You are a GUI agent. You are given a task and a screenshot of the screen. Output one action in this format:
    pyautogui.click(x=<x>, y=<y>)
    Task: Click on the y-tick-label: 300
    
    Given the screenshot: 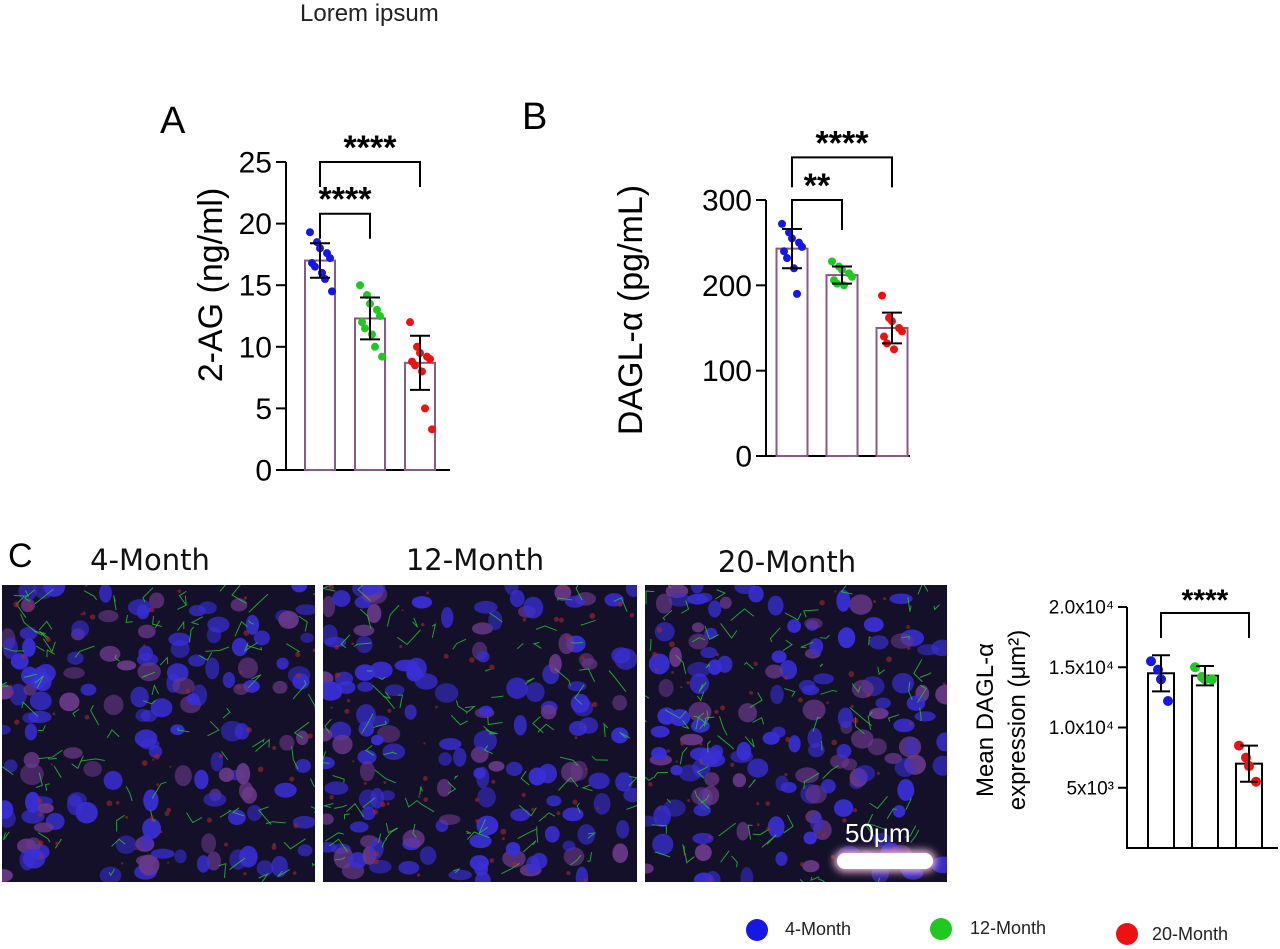 What is the action you would take?
    pyautogui.click(x=727, y=201)
    